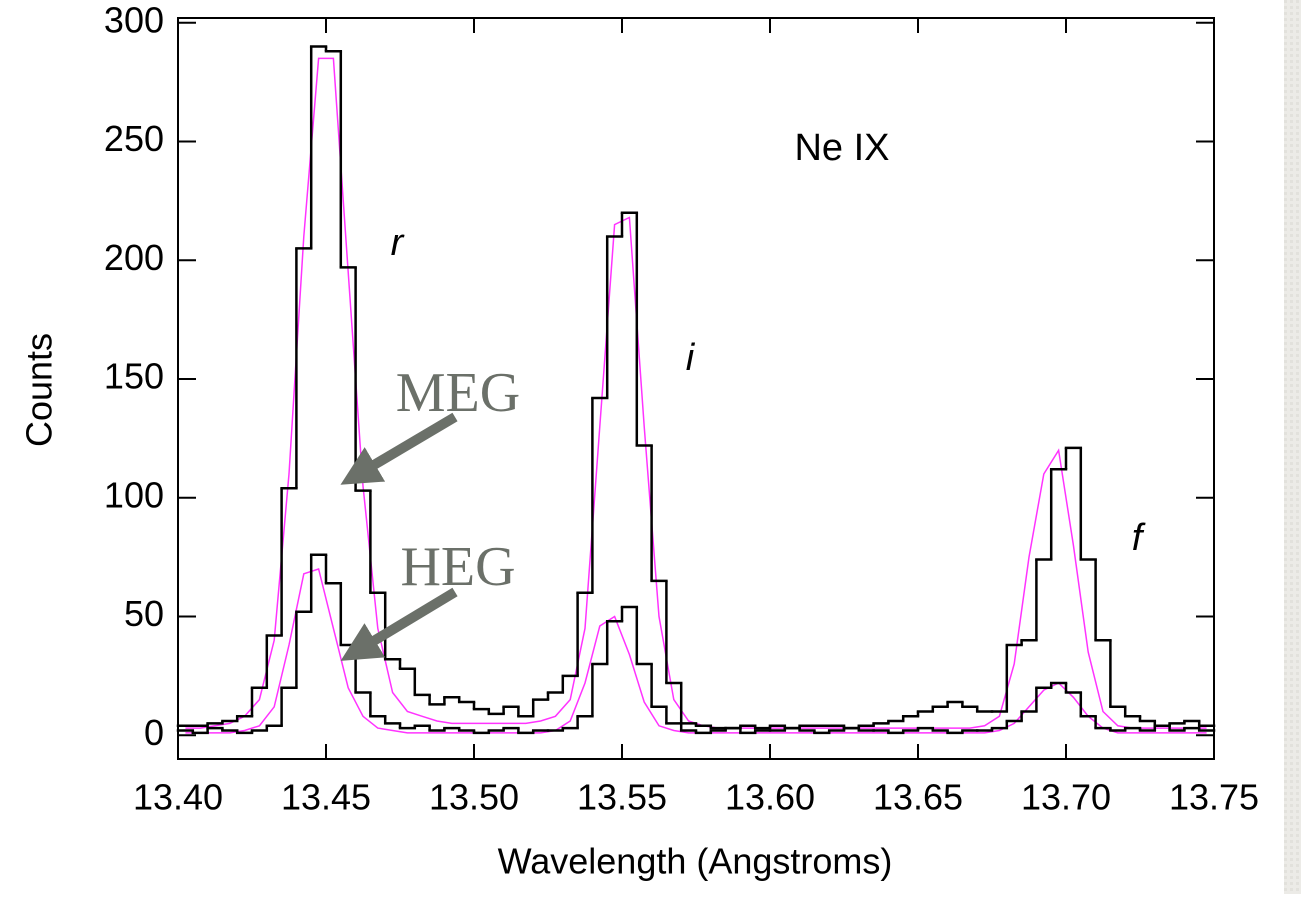 The height and width of the screenshot is (899, 1301). Describe the element at coordinates (134, 376) in the screenshot. I see `y-tick-label: 150` at that location.